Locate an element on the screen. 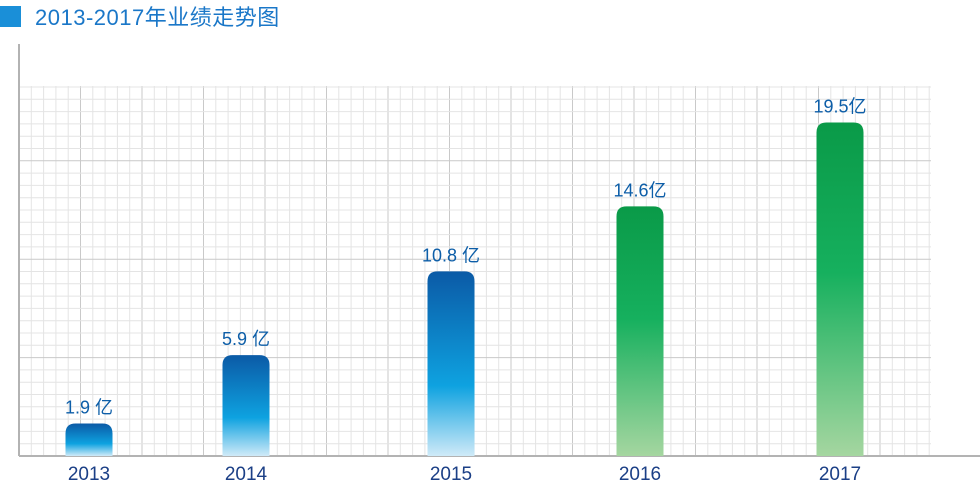 The height and width of the screenshot is (504, 980). x-tick-labels: 2013 2014 2015 2016 2017 is located at coordinates (464, 474).